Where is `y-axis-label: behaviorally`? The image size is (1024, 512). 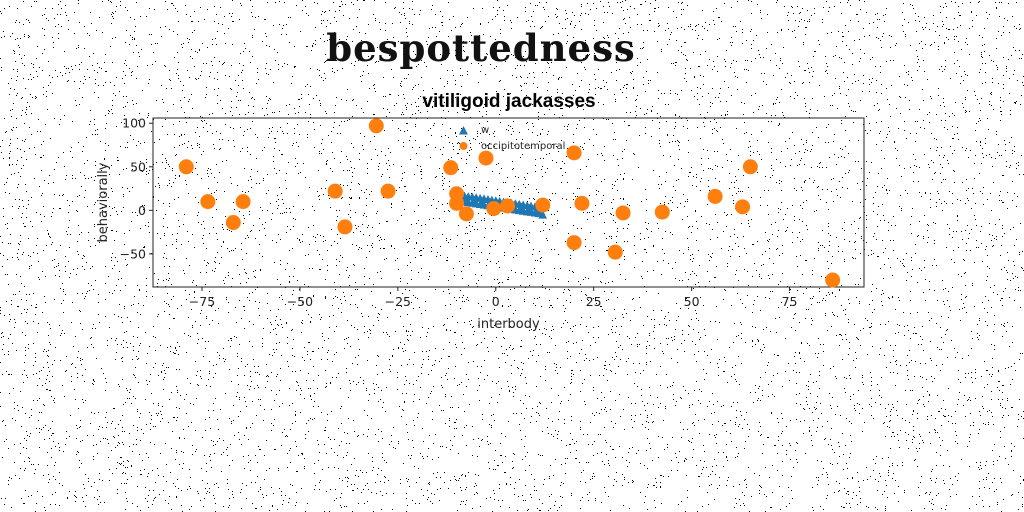
y-axis-label: behaviorally is located at coordinates (103, 202).